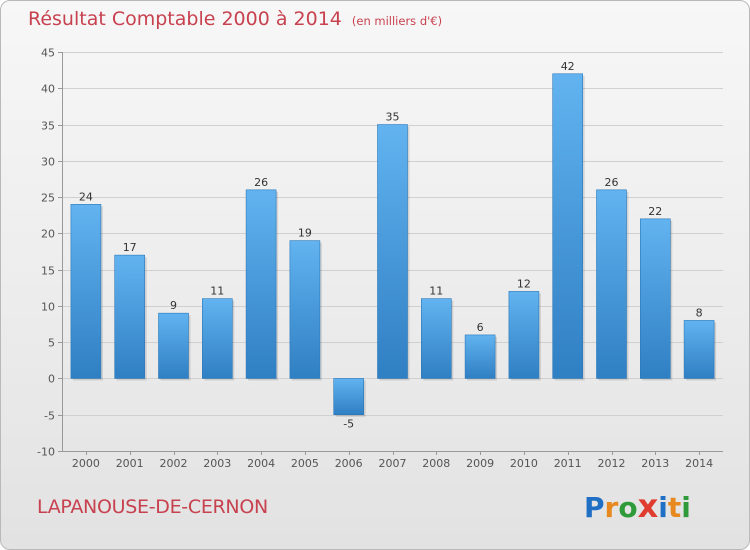 This screenshot has height=550, width=750. What do you see at coordinates (48, 307) in the screenshot?
I see `y-tick-label: 10` at bounding box center [48, 307].